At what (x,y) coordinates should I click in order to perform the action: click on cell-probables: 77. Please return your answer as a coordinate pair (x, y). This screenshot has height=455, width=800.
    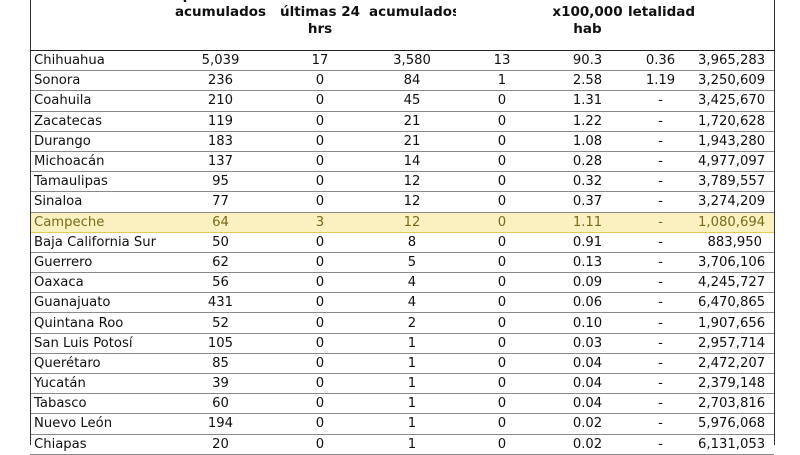
    Looking at the image, I should click on (220, 202).